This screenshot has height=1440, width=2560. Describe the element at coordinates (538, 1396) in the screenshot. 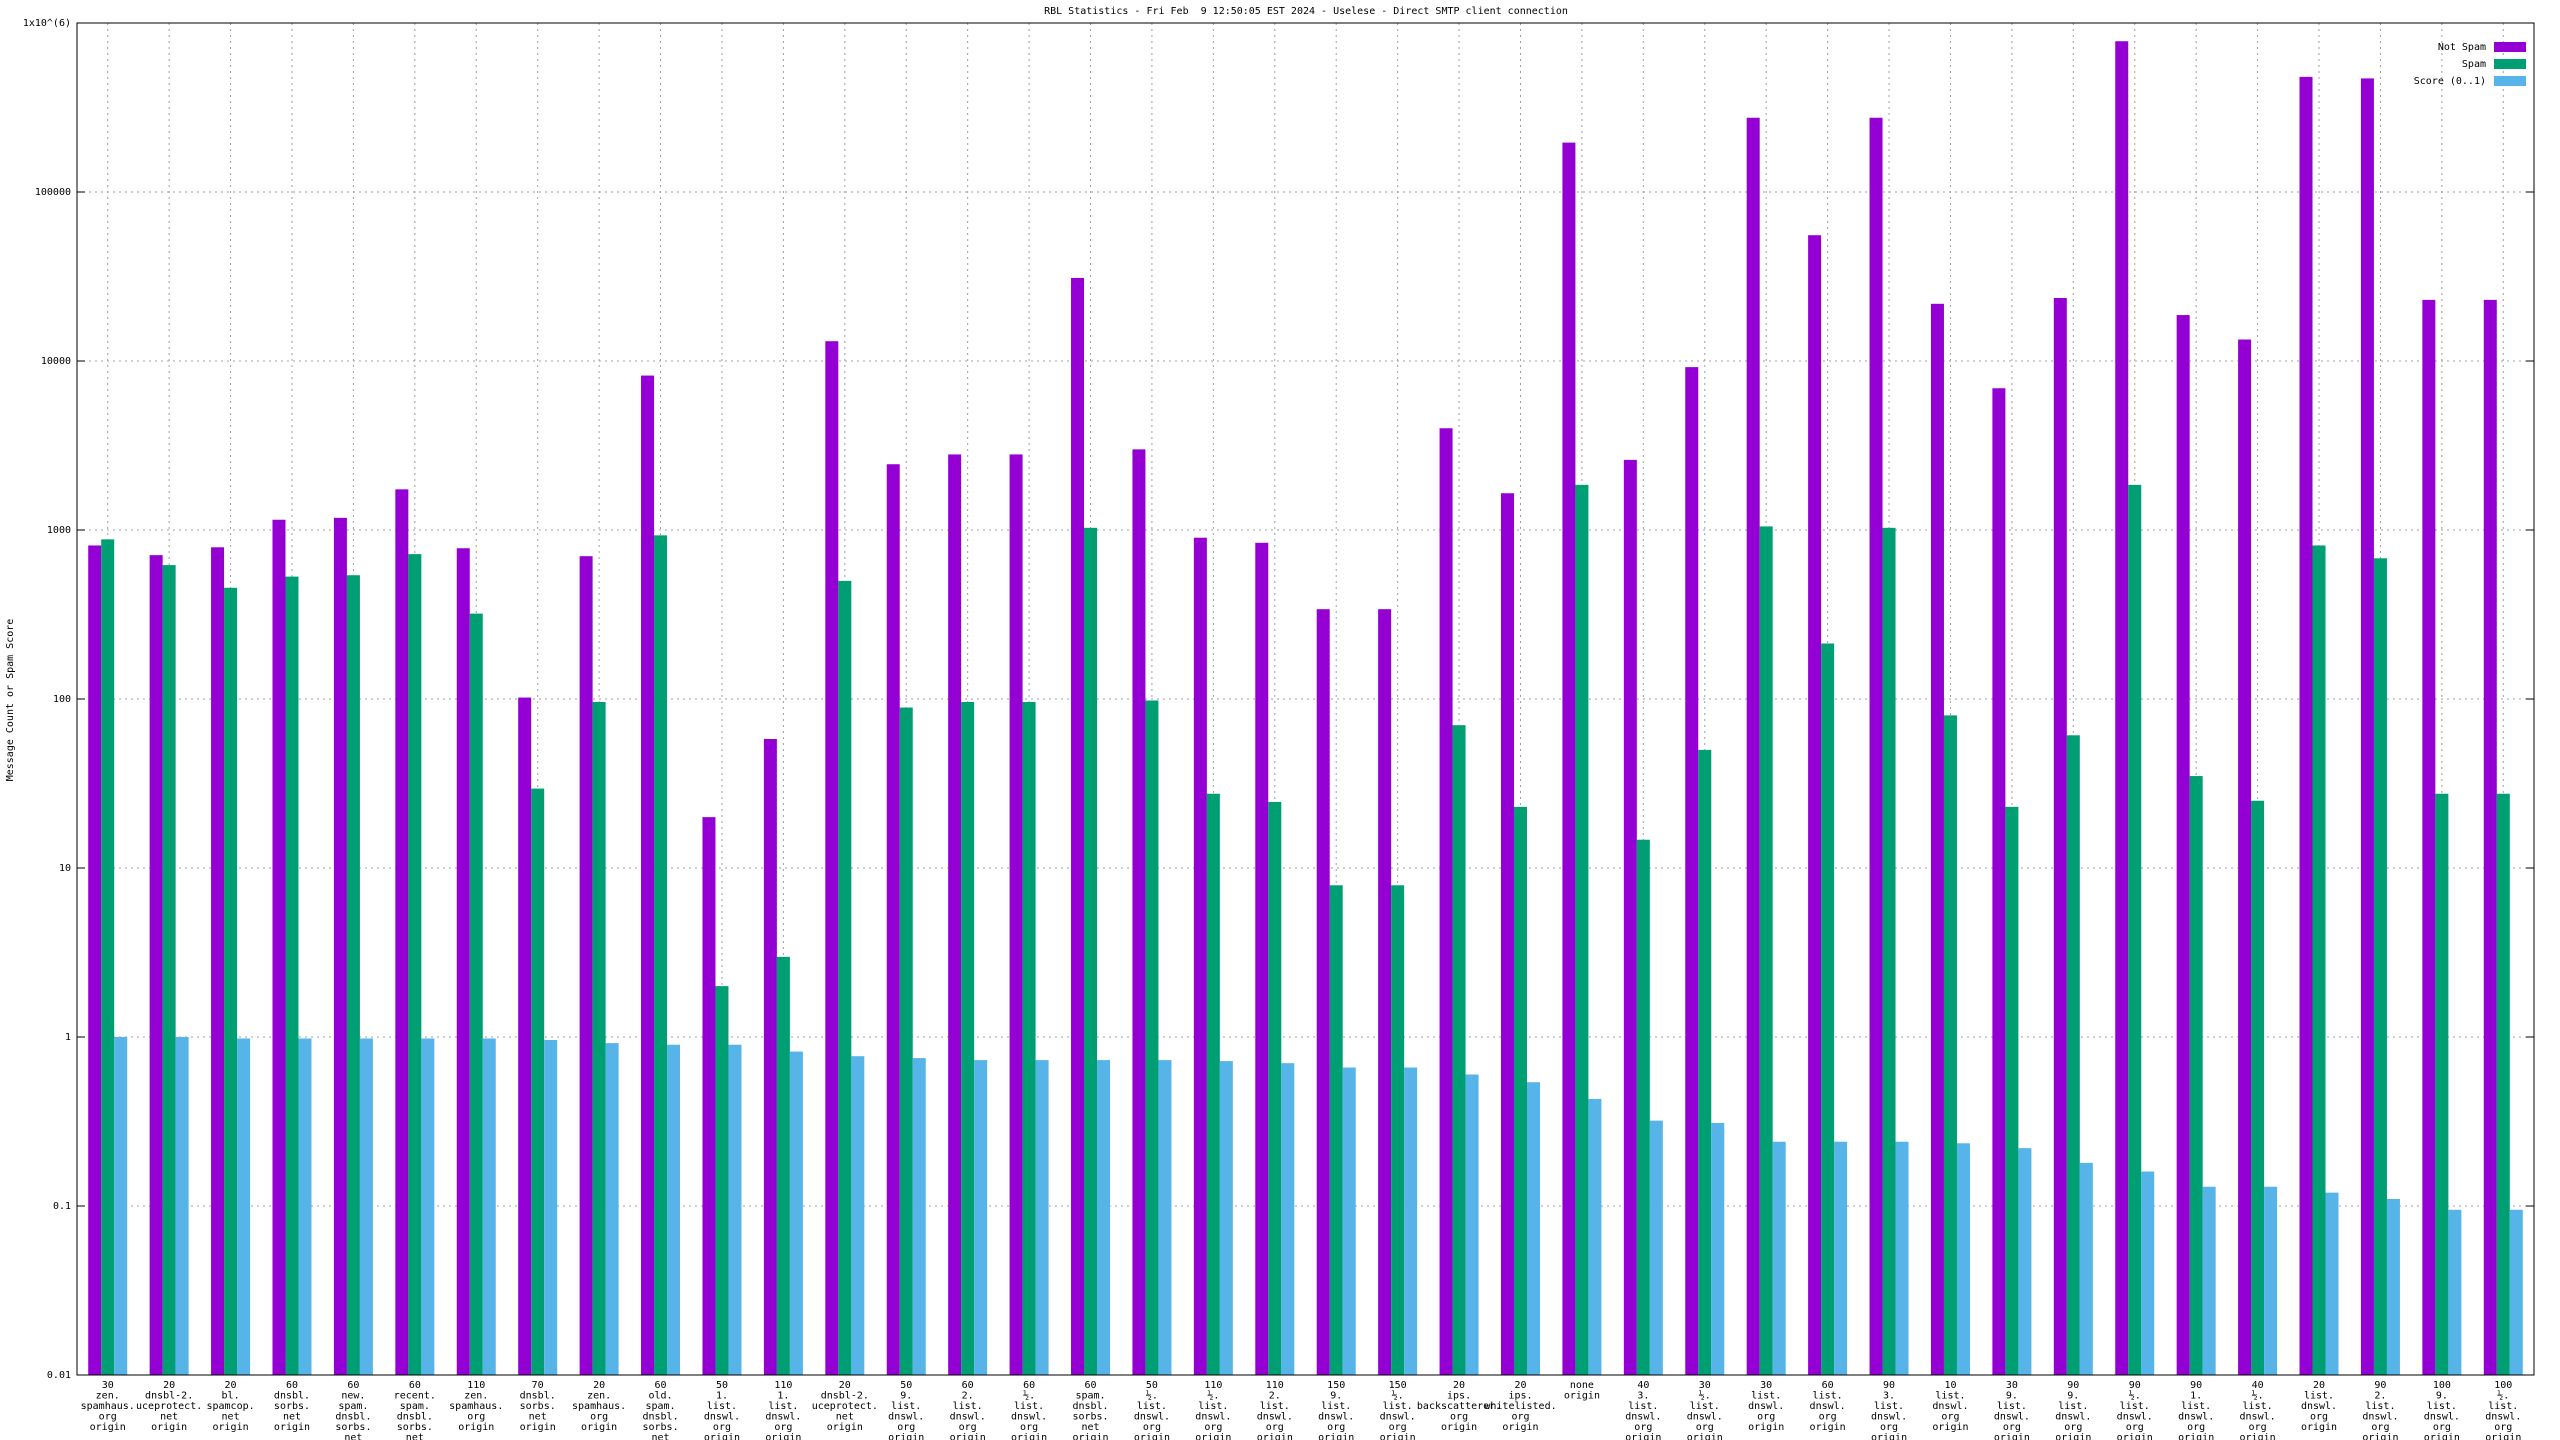

I see `x-tick-label: dnsbl.` at that location.